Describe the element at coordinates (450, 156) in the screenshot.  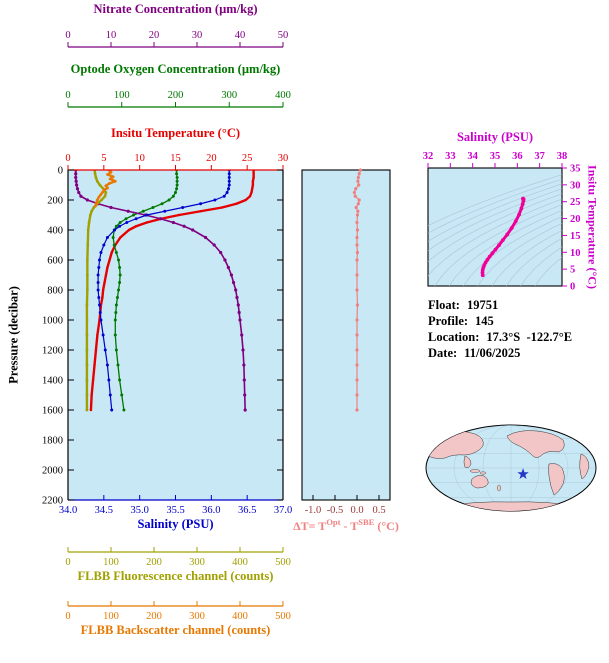
I see `svg-text: 33` at that location.